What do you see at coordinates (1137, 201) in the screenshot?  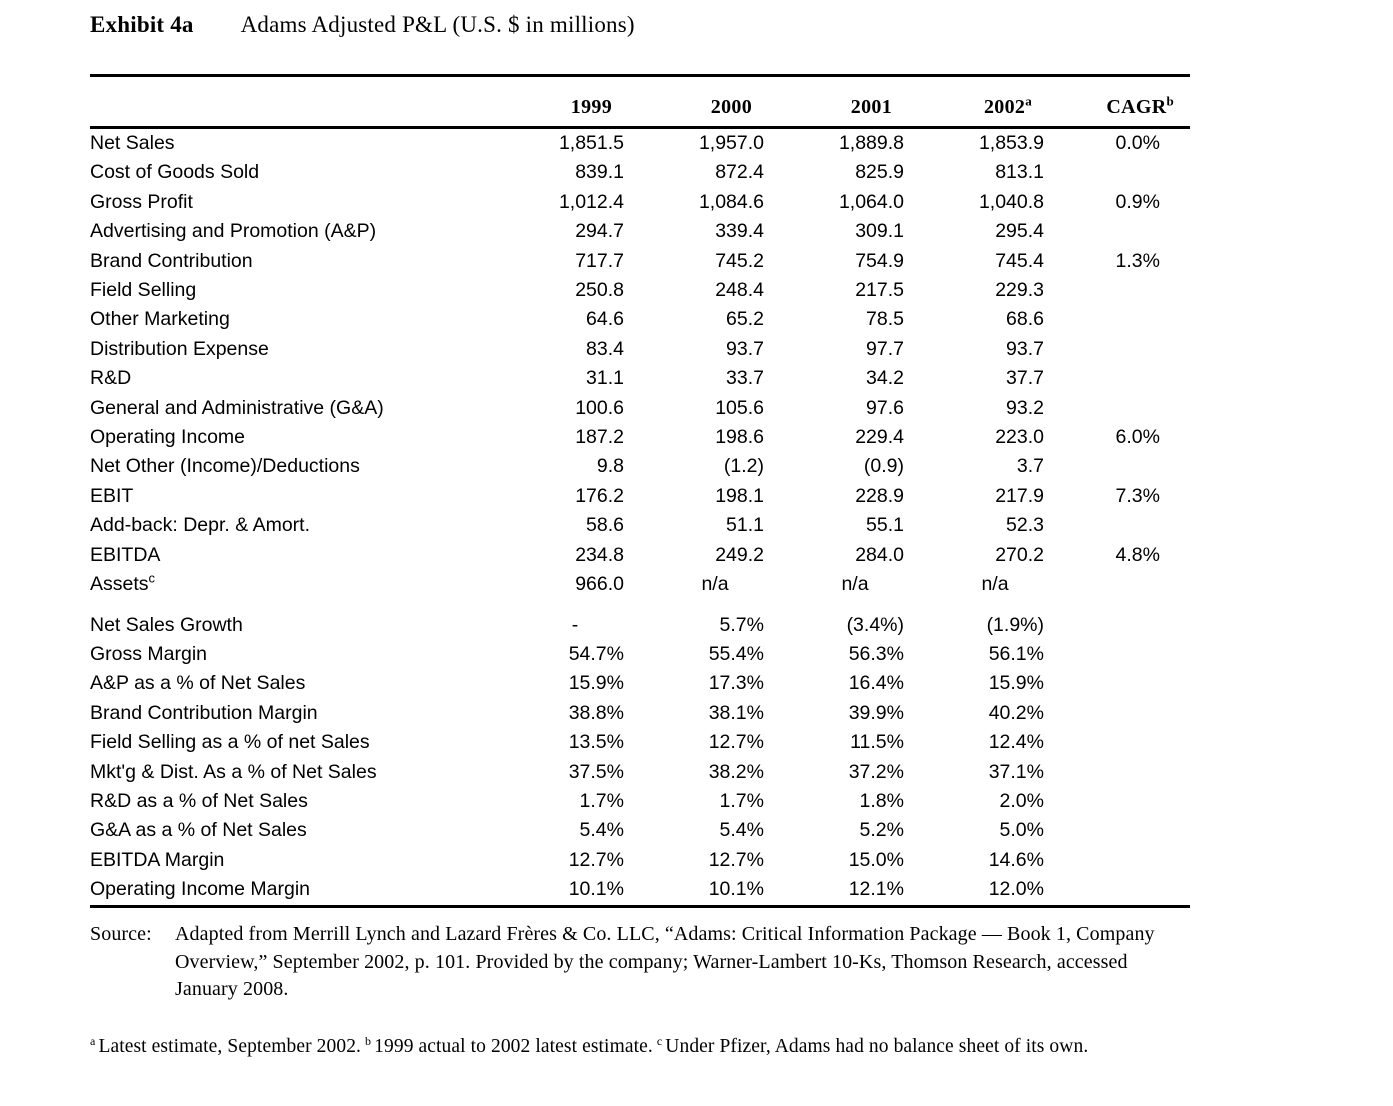 I see `cell-cagr: 0.9%` at bounding box center [1137, 201].